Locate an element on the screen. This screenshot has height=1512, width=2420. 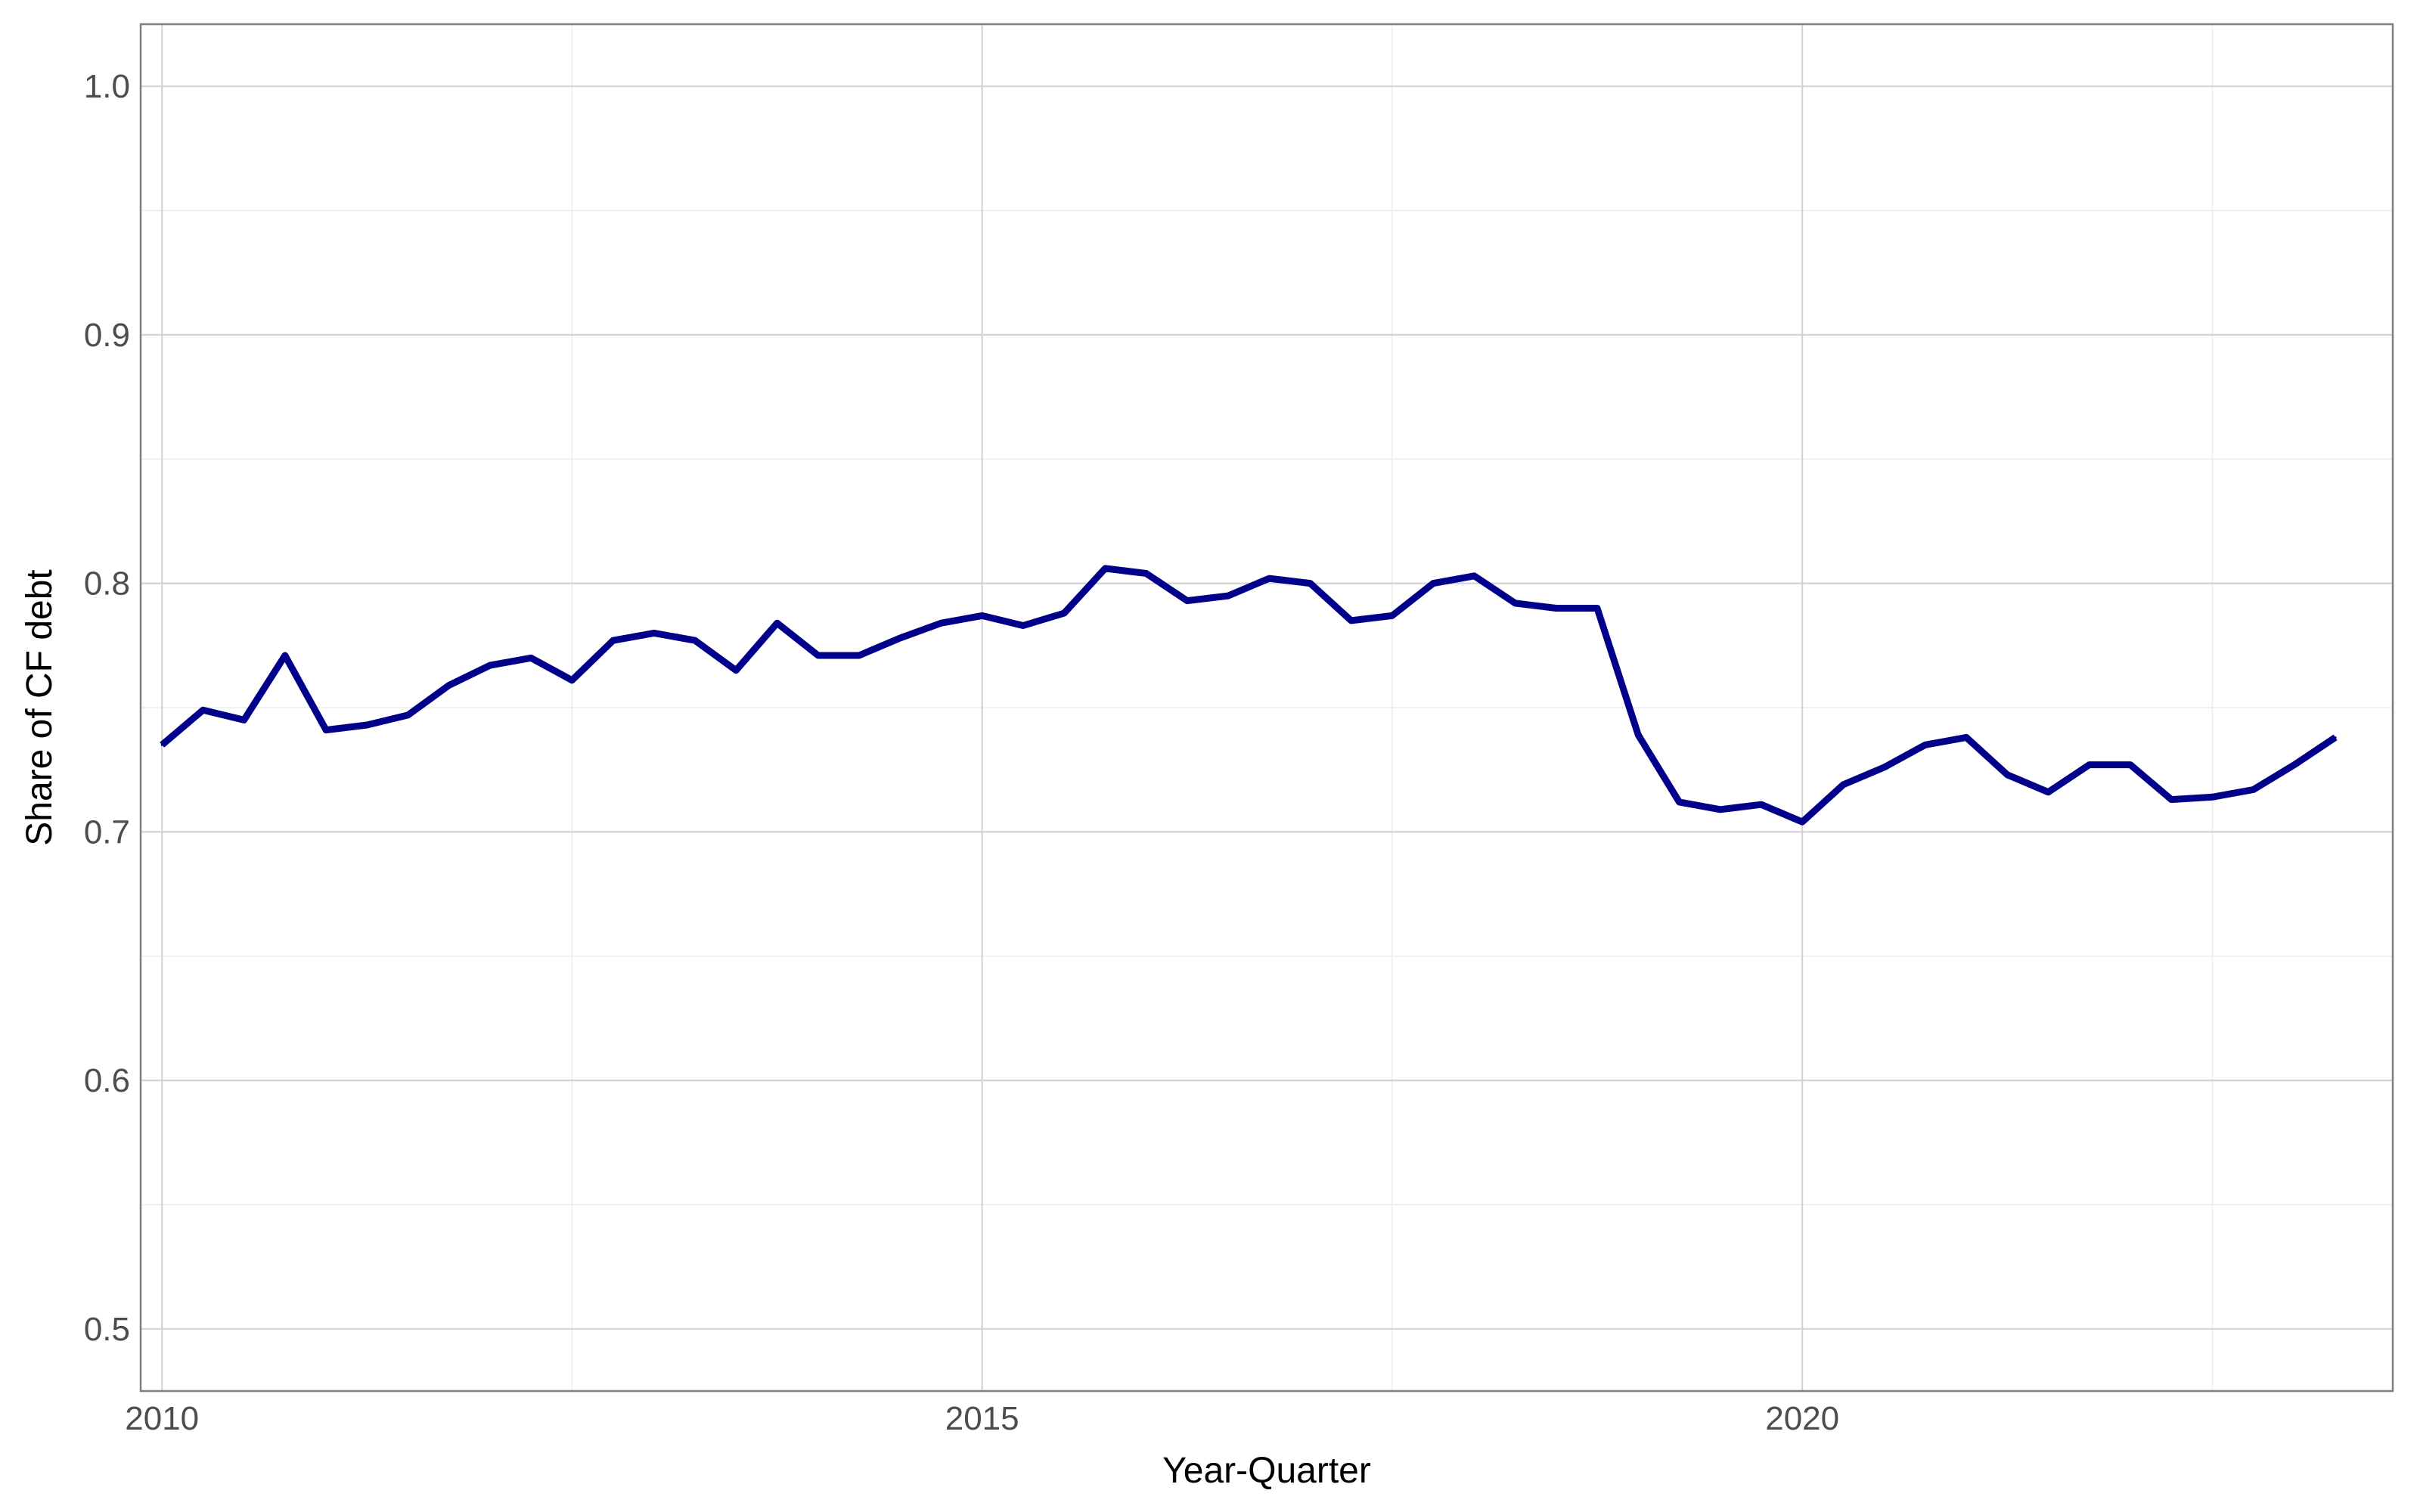
y-axis-title: Share of CF debt is located at coordinates (40, 708).